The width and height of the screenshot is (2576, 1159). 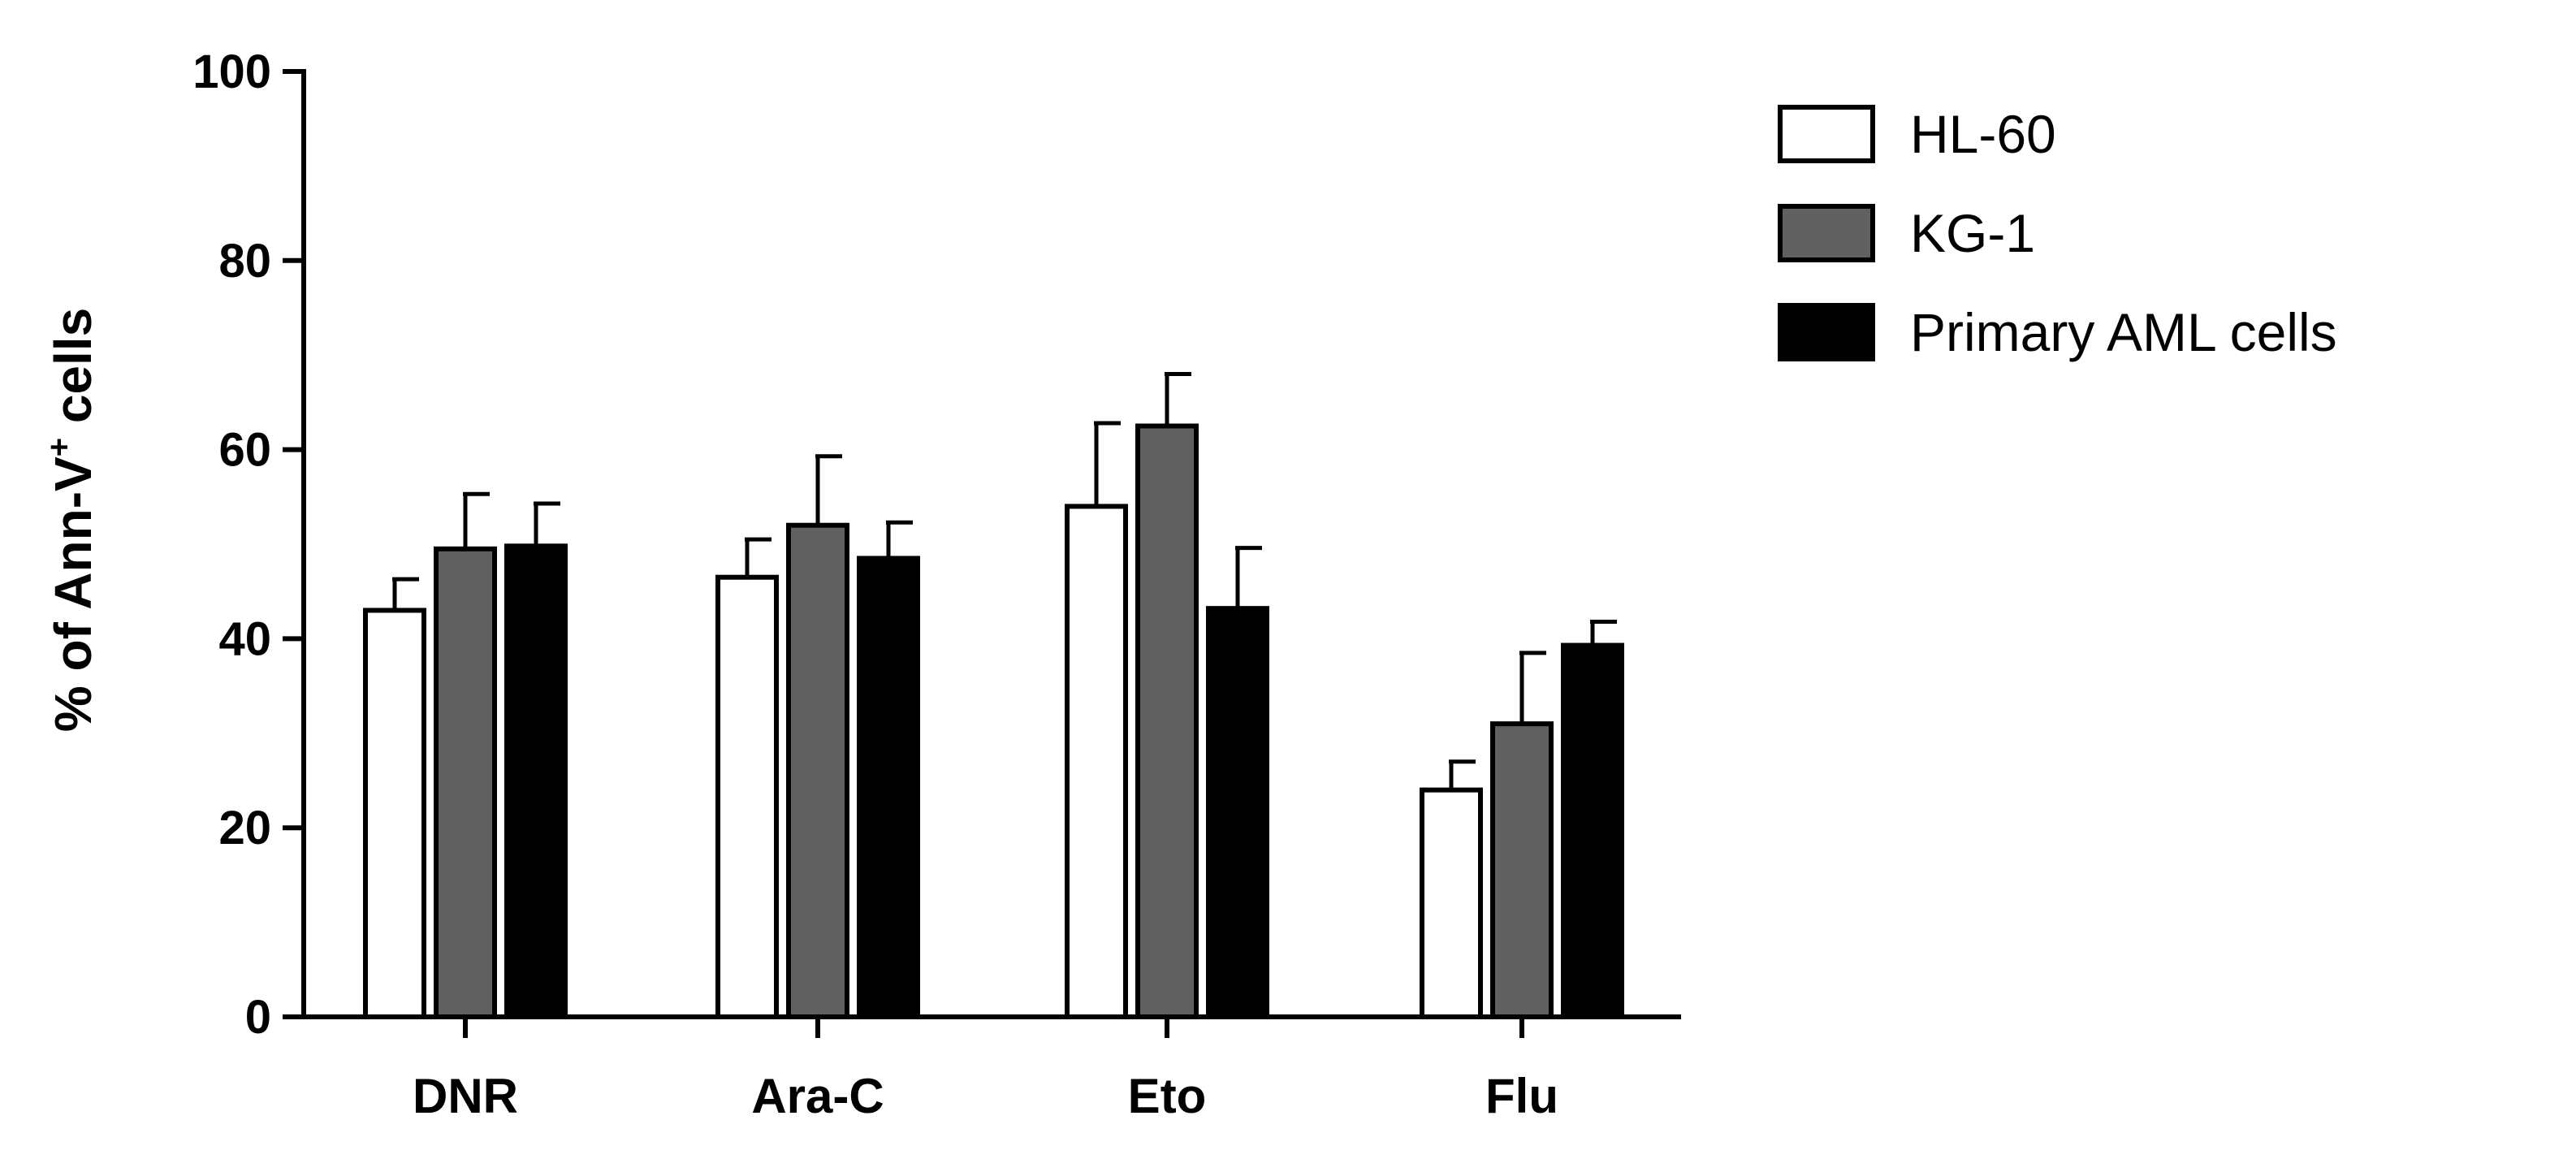 I want to click on legend-label: HL-60, so click(x=1983, y=134).